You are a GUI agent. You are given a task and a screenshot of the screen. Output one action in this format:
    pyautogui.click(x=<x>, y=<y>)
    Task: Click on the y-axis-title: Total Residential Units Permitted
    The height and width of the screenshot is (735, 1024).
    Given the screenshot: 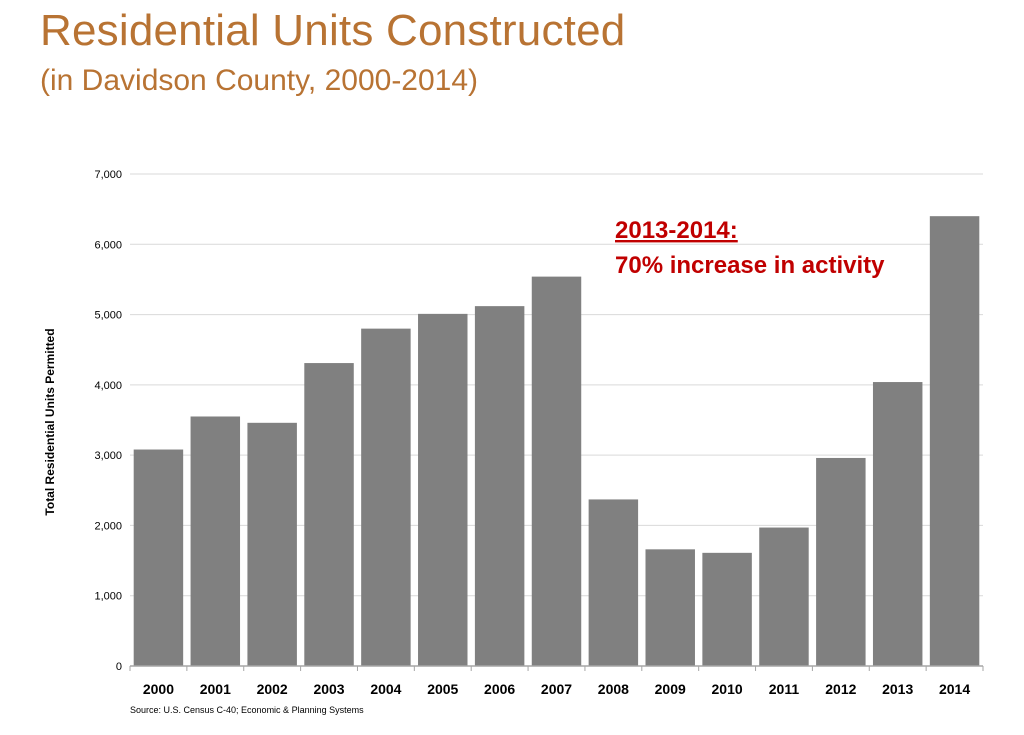 What is the action you would take?
    pyautogui.click(x=50, y=421)
    